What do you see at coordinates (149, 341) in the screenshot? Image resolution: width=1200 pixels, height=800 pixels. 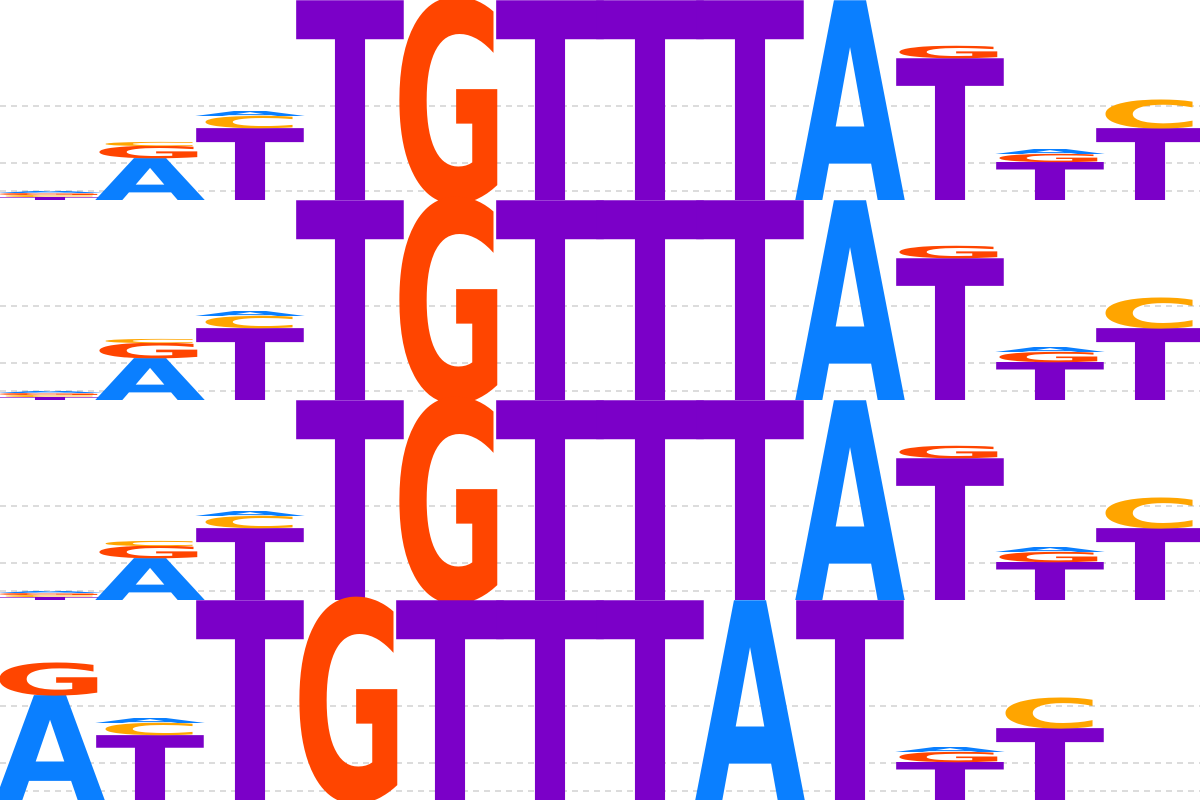 I see `letter-c-p2-c2: C` at bounding box center [149, 341].